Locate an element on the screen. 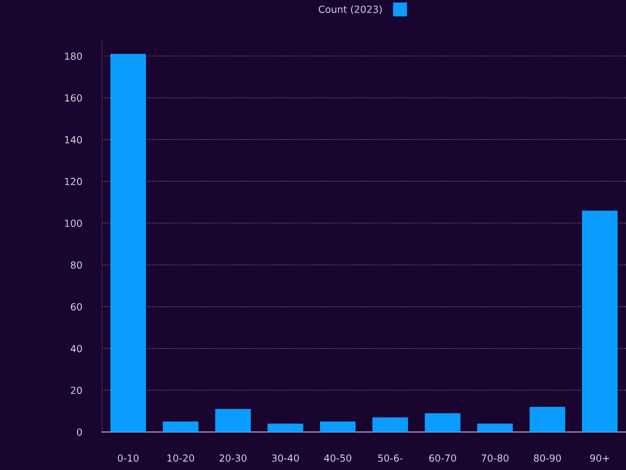 The width and height of the screenshot is (626, 470). x-tick-label: 70-80 is located at coordinates (495, 458).